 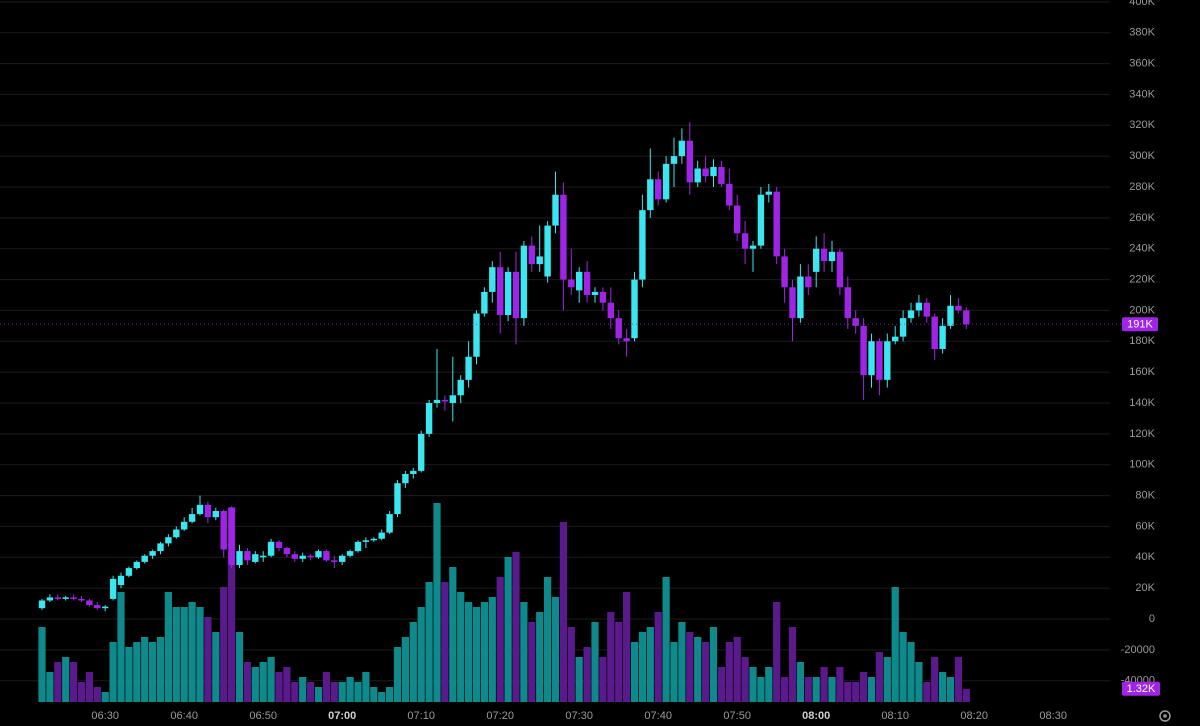 I want to click on settings-gear-center, so click(x=1165, y=716).